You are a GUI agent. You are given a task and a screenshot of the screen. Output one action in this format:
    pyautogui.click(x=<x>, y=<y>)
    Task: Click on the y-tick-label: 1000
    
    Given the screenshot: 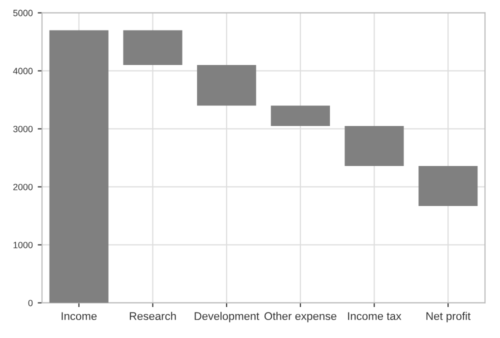 What is the action you would take?
    pyautogui.click(x=23, y=245)
    